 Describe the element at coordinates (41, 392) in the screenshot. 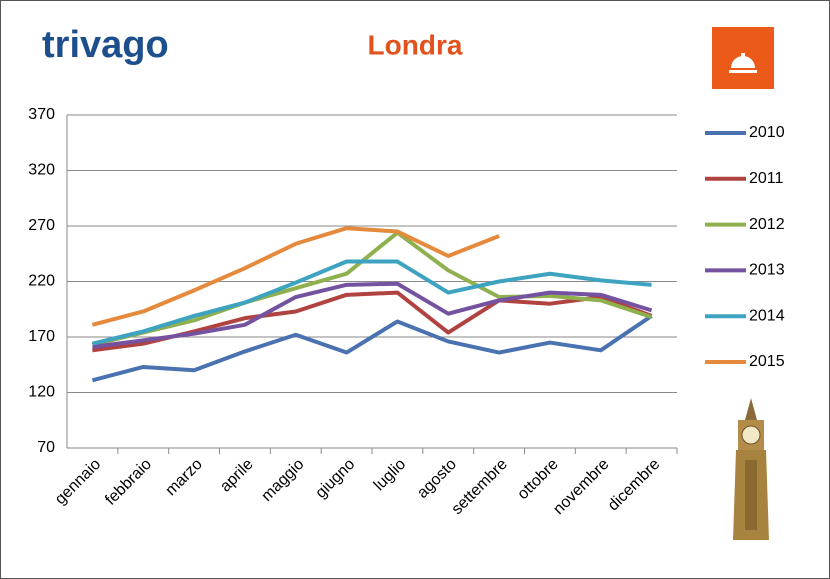

I see `y-tick-label: 120` at that location.